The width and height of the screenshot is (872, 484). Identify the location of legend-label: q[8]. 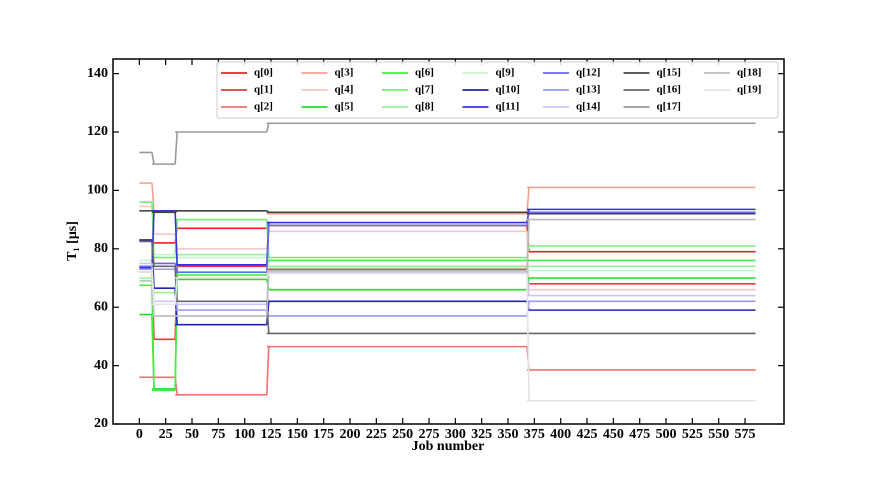
(424, 107).